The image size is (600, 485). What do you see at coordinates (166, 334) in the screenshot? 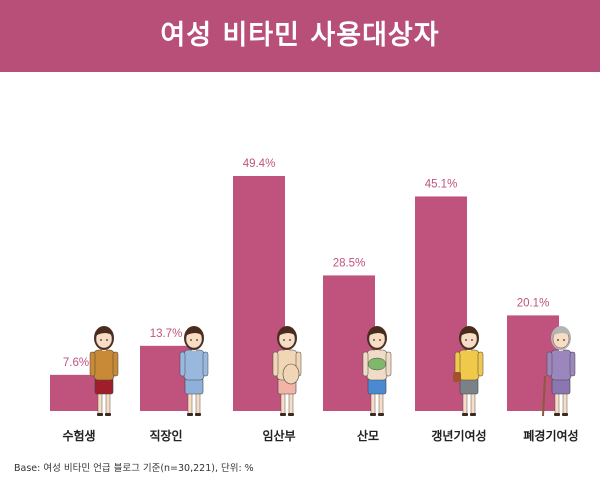
I see `value-label-2: 13.7%` at bounding box center [166, 334].